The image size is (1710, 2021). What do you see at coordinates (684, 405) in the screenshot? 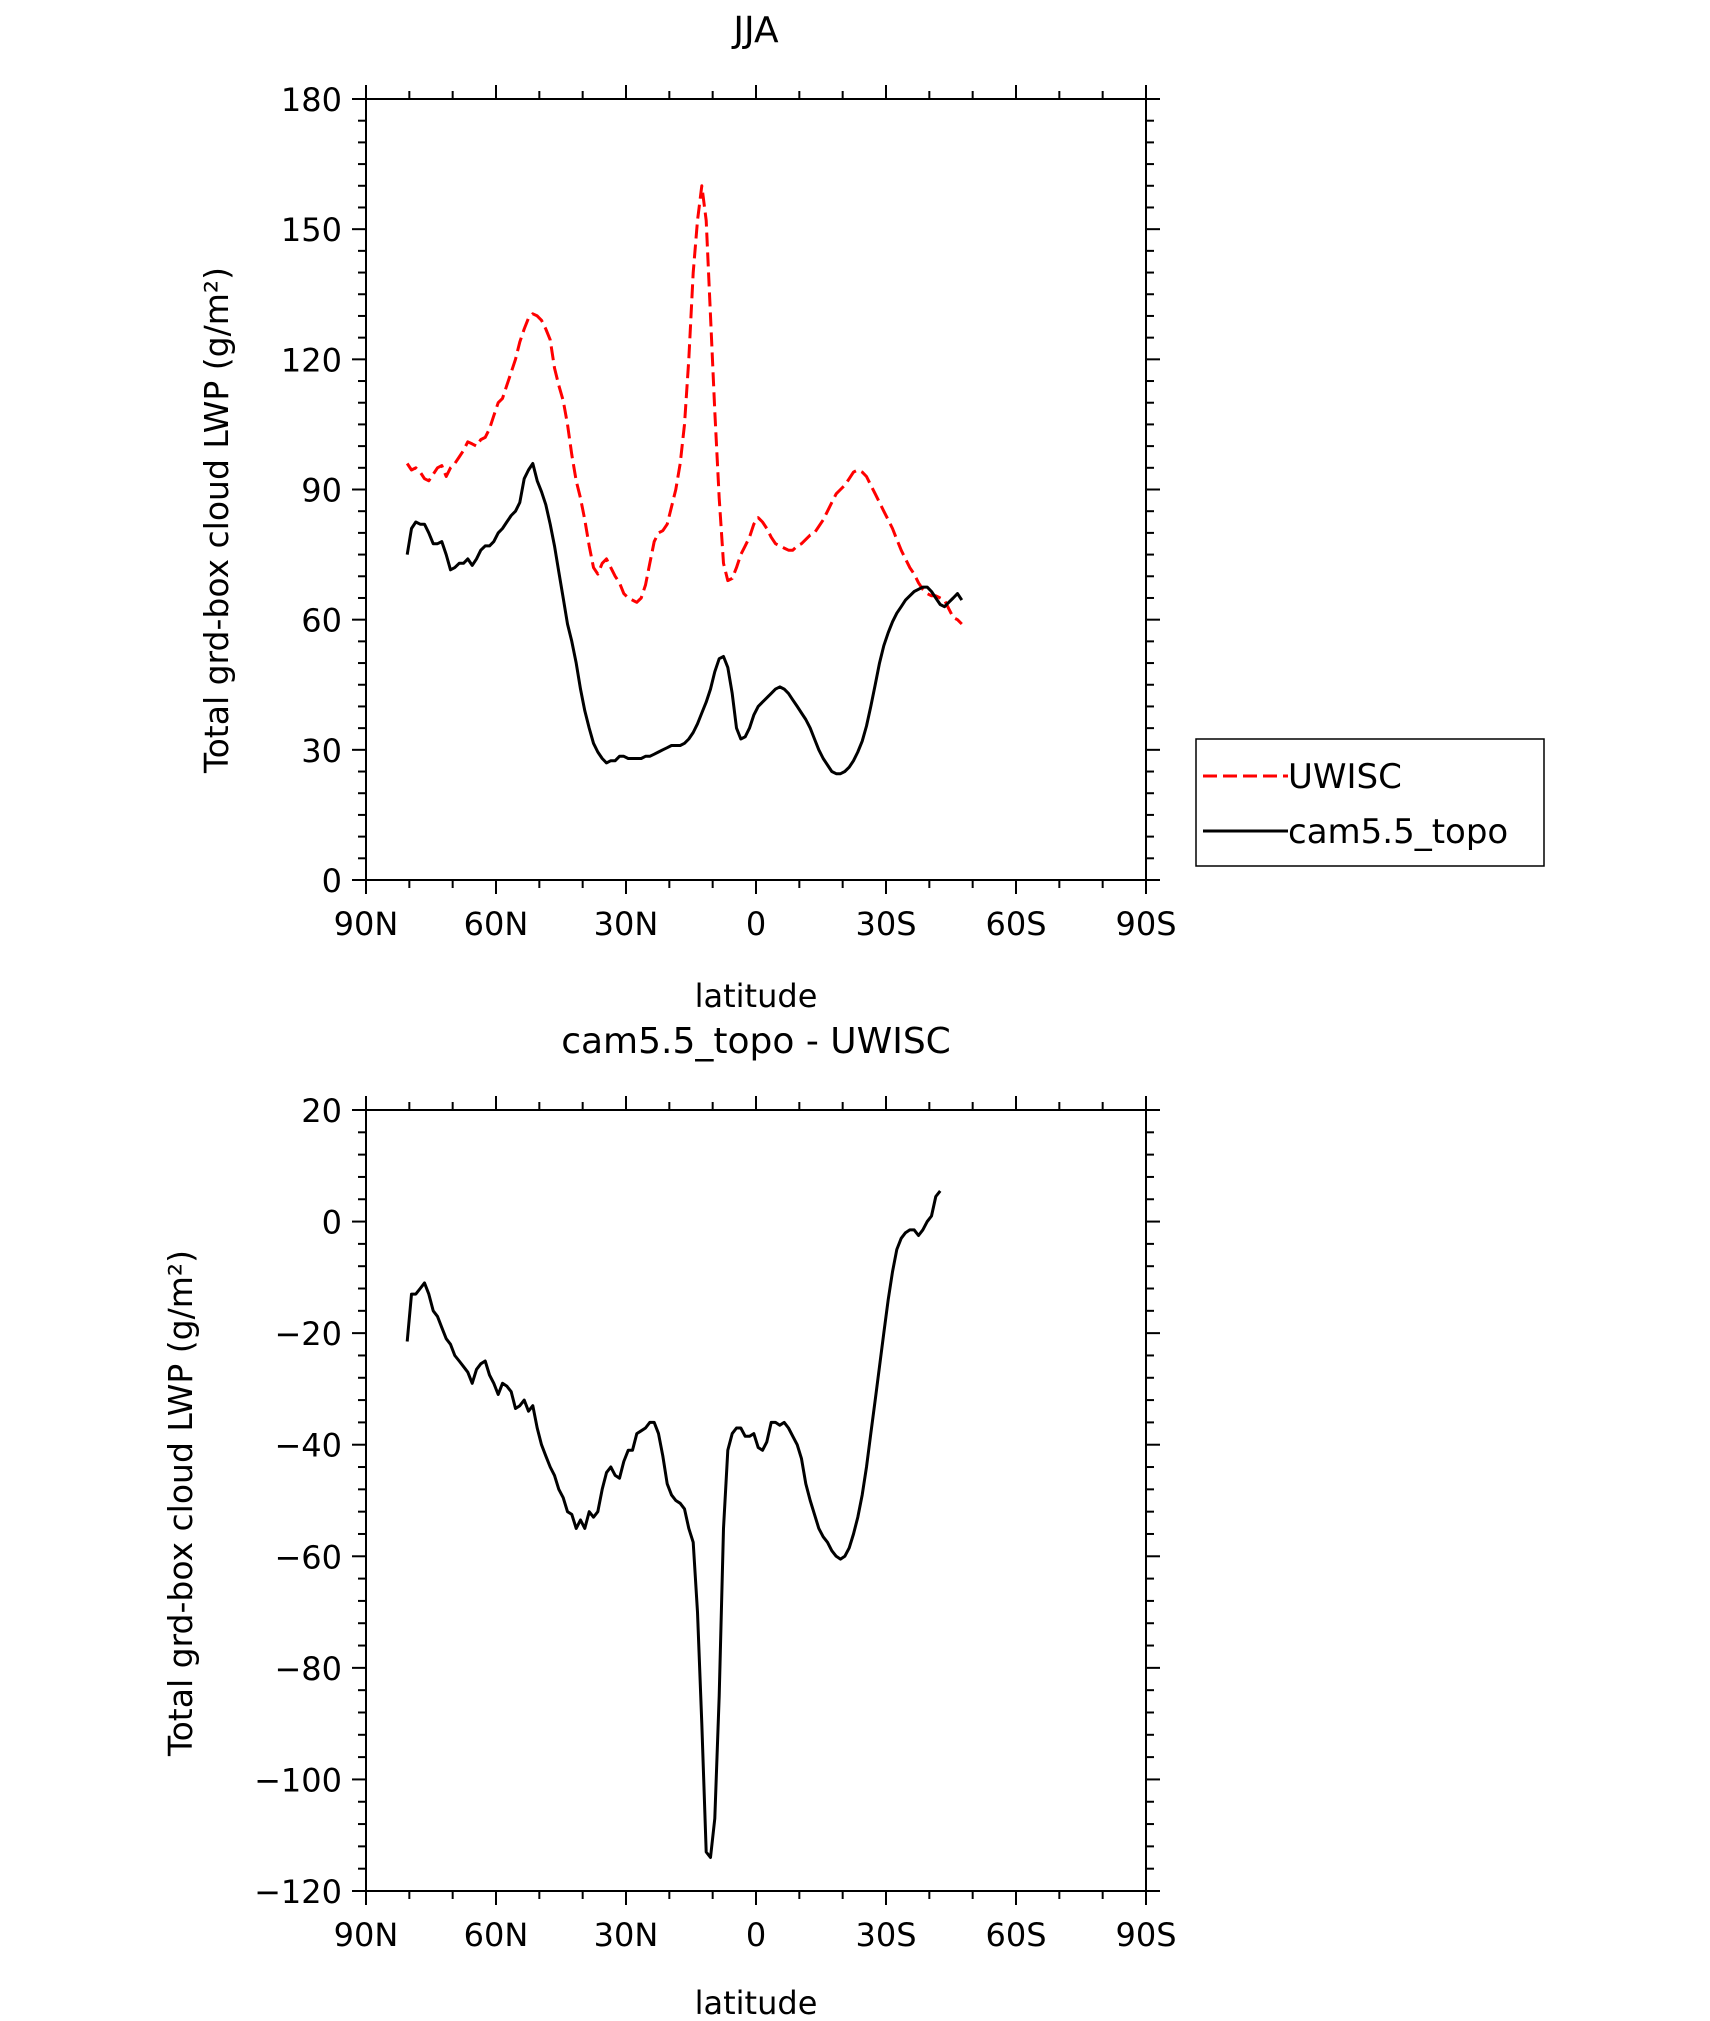
I see `uwisc-series-line` at bounding box center [684, 405].